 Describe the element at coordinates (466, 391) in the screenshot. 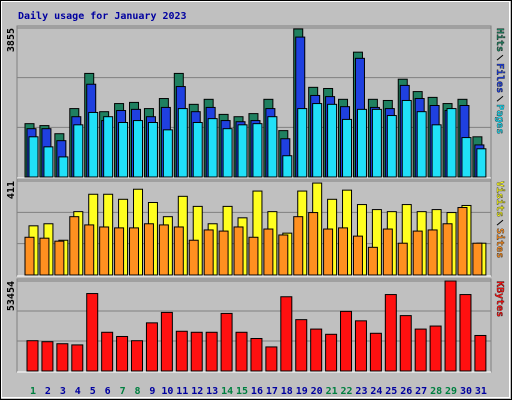

I see `x-tick-label: 30` at that location.